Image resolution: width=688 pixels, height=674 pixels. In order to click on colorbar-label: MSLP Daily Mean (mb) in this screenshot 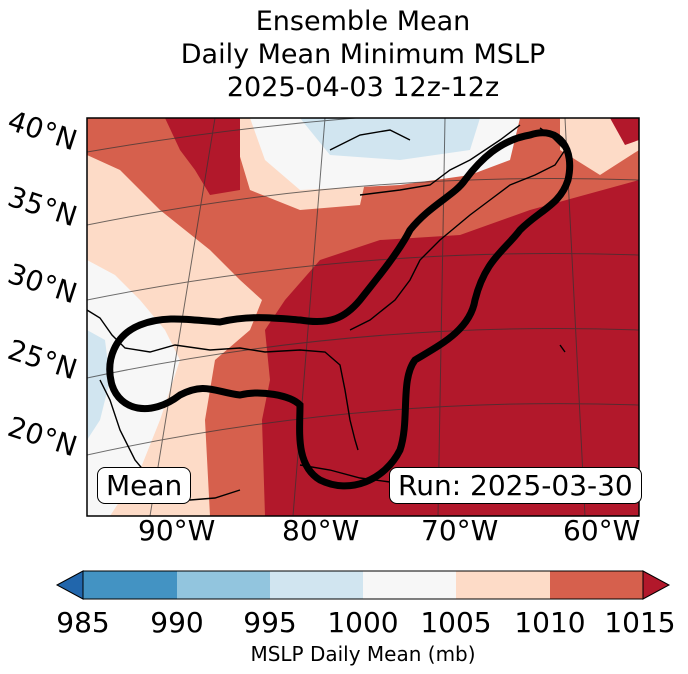, I will do `click(363, 654)`.